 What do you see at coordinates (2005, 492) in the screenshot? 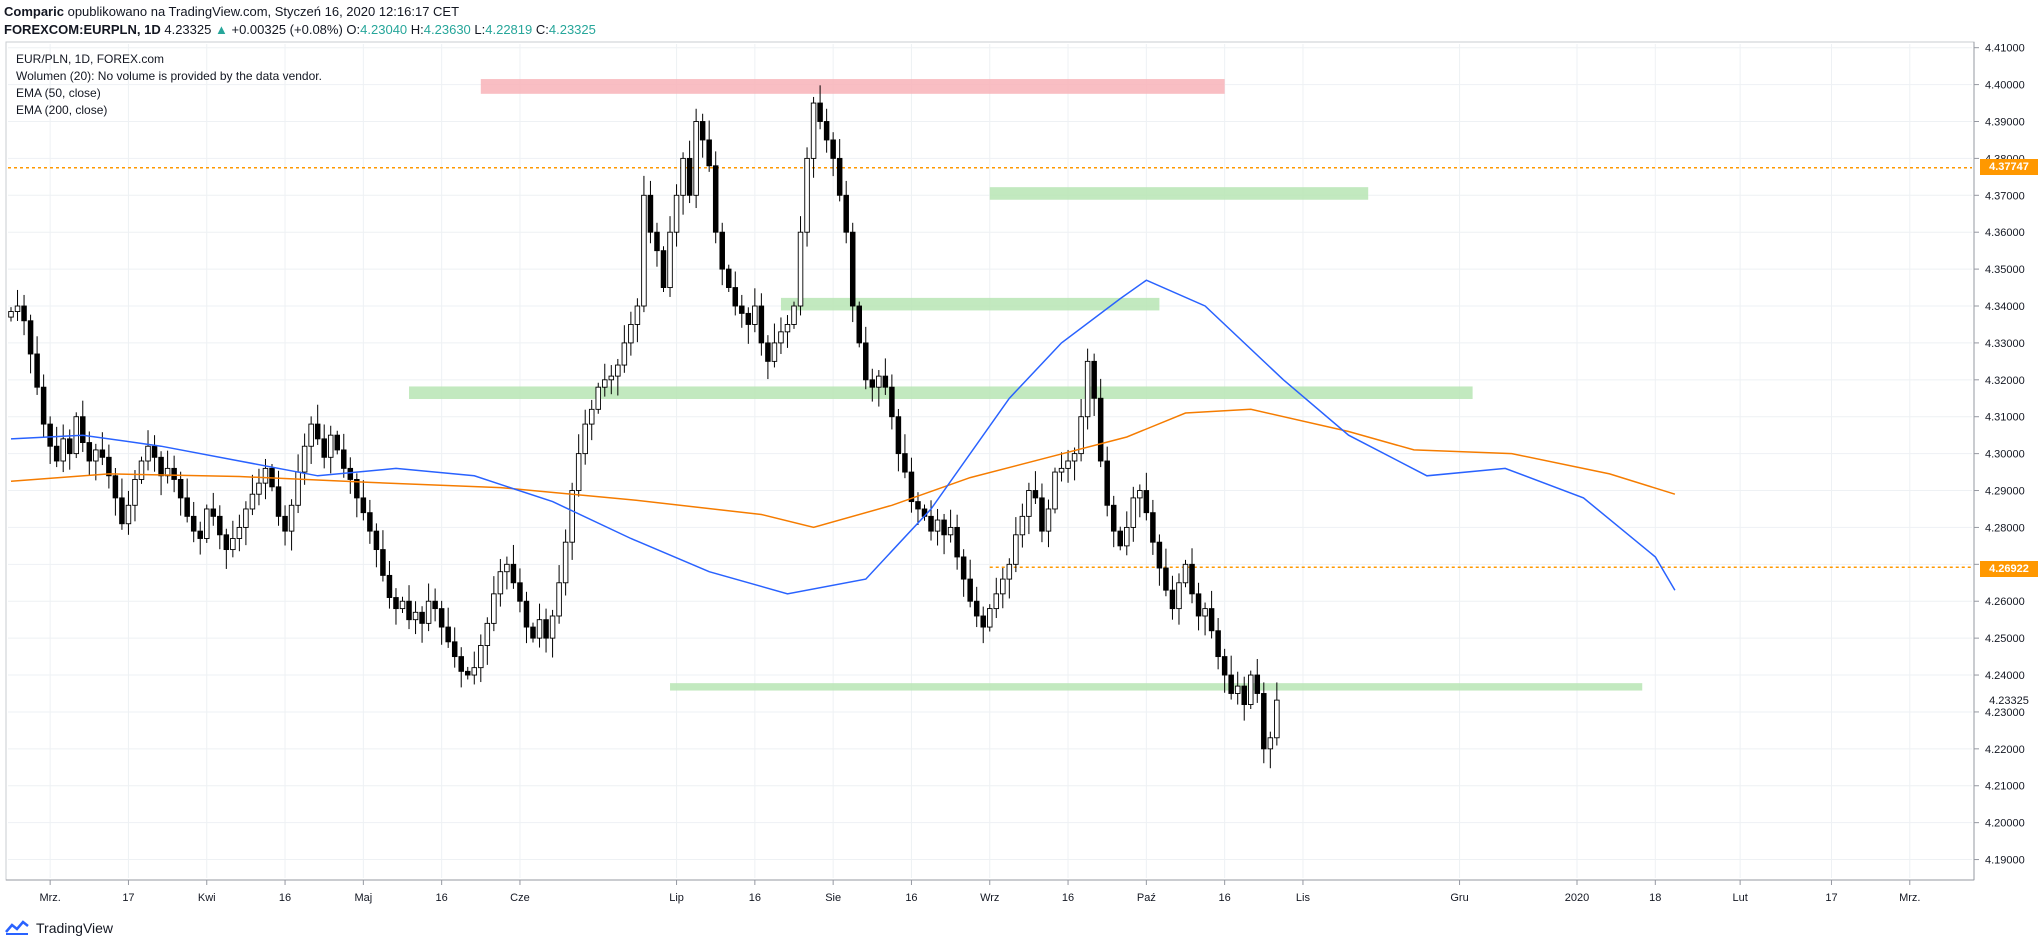
I see `price-tick-label: 4.29000` at bounding box center [2005, 492].